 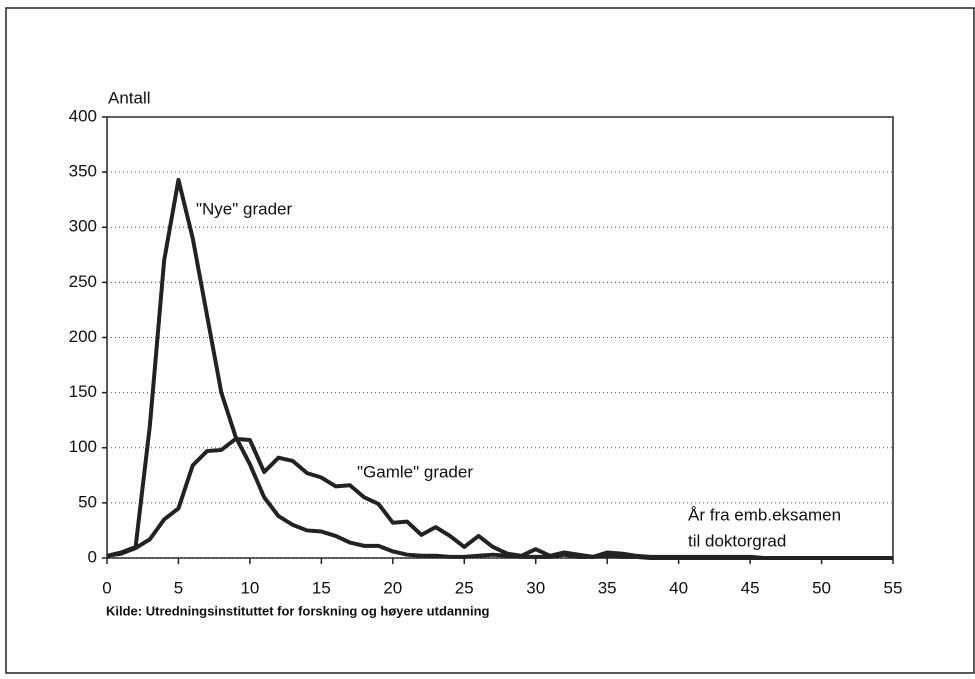 What do you see at coordinates (244, 208) in the screenshot?
I see `series-label: "Nye" grader` at bounding box center [244, 208].